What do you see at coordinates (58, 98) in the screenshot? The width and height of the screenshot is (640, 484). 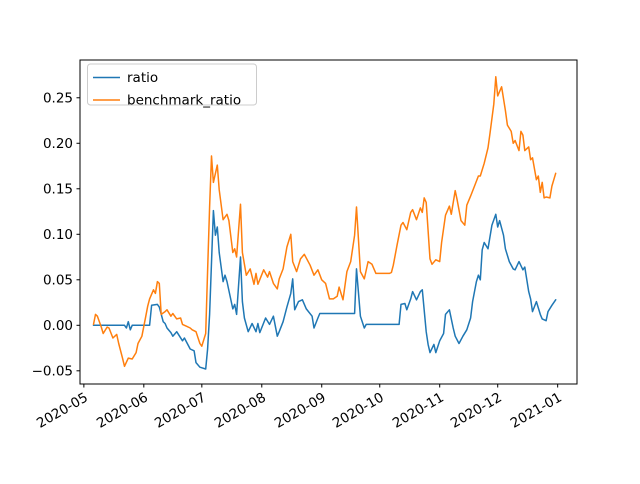 I see `y-tick-label: 0.25` at bounding box center [58, 98].